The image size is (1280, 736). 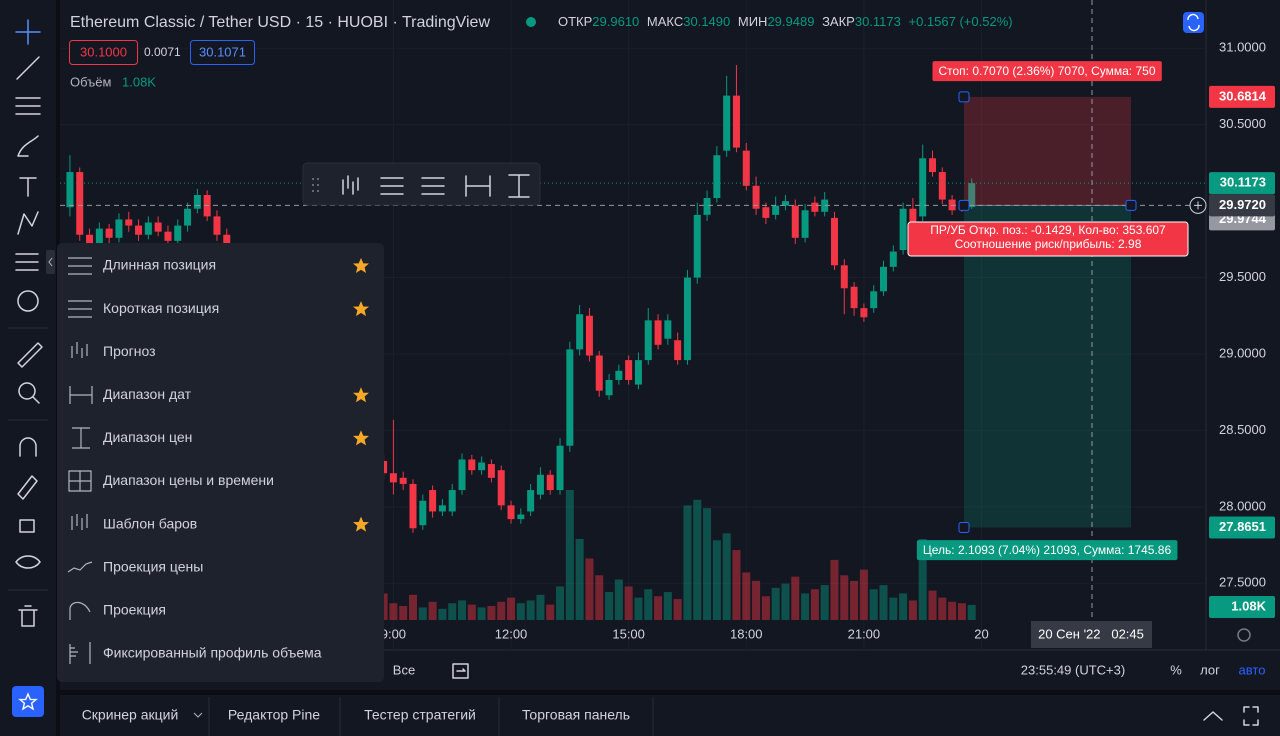 I want to click on tab: Редактор Pine, so click(x=274, y=715).